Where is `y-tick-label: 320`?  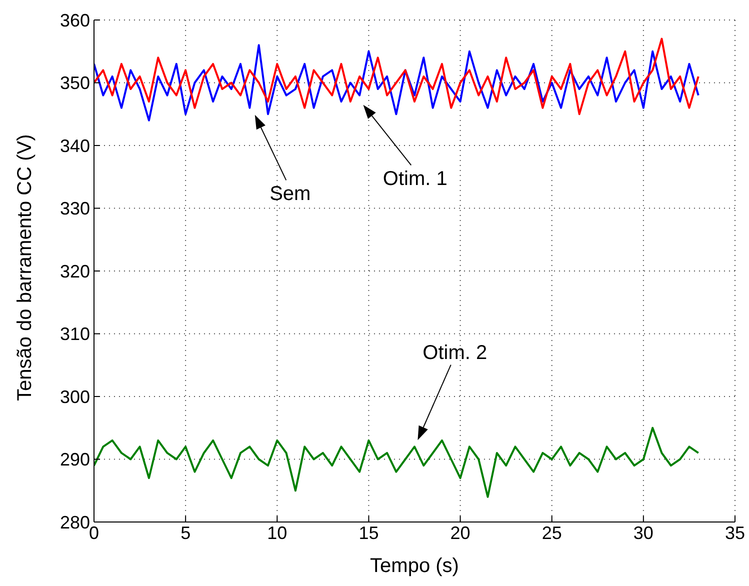
y-tick-label: 320 is located at coordinates (75, 271).